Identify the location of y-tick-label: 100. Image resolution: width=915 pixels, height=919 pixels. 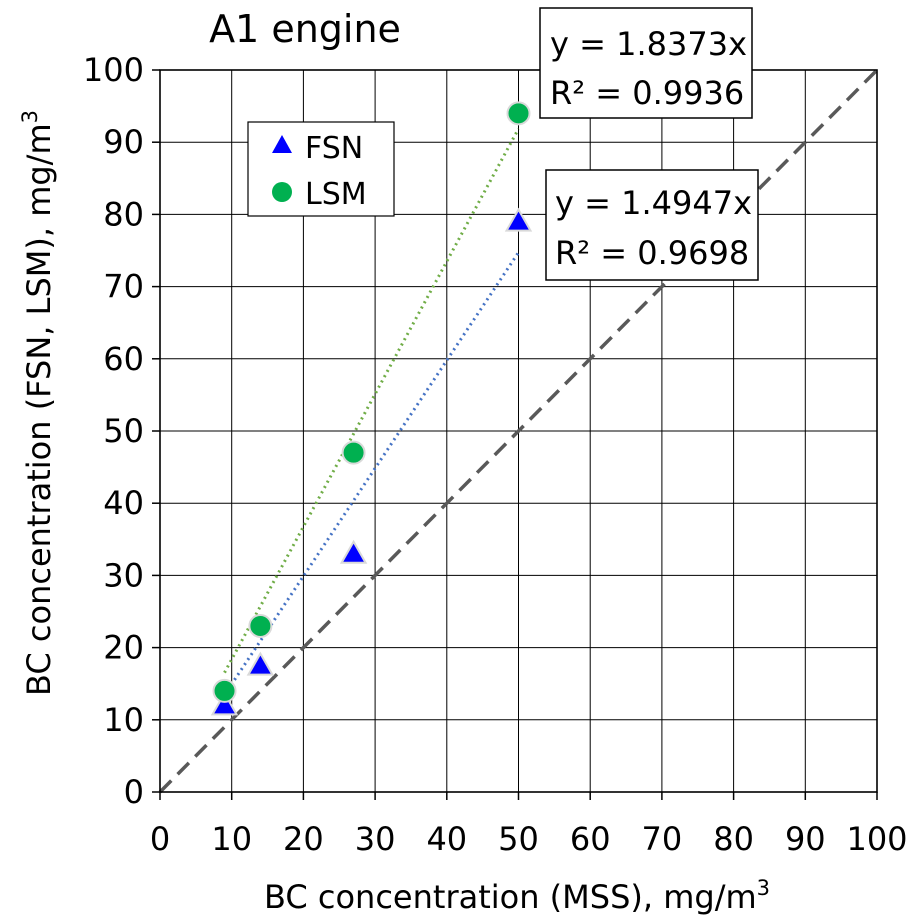
(113, 70).